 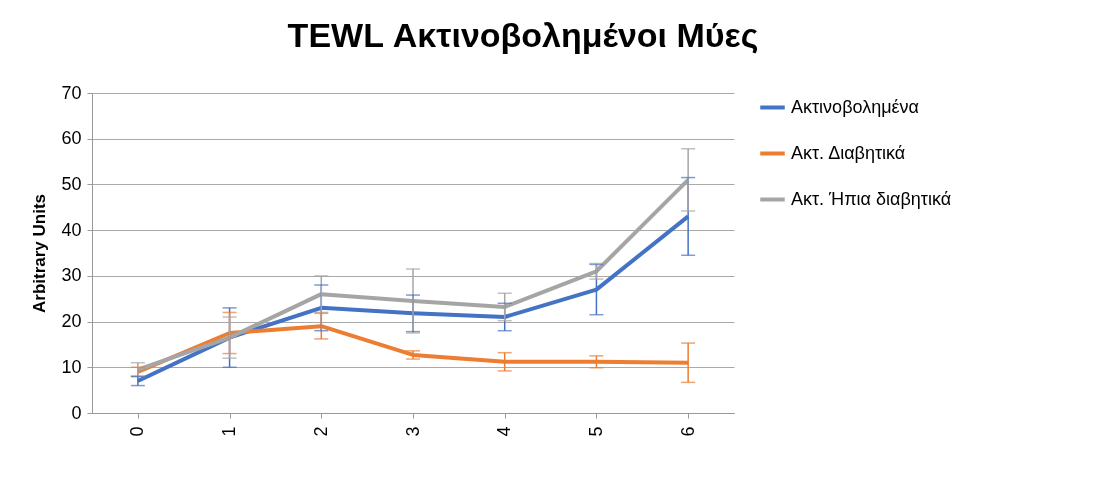 I want to click on x-tick-label: 1, so click(x=229, y=431).